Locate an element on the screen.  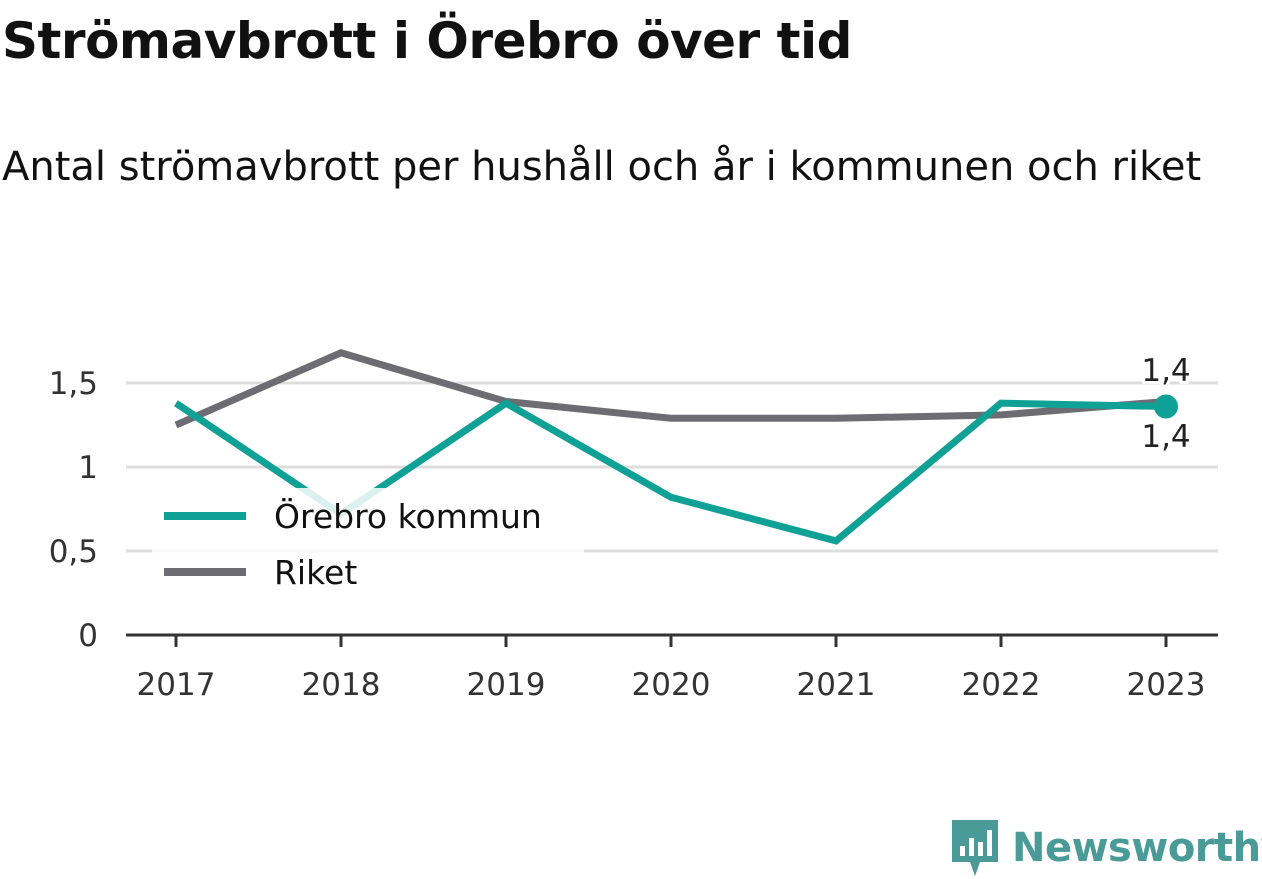
legend: Örebro kommun Riket is located at coordinates (368, 544).